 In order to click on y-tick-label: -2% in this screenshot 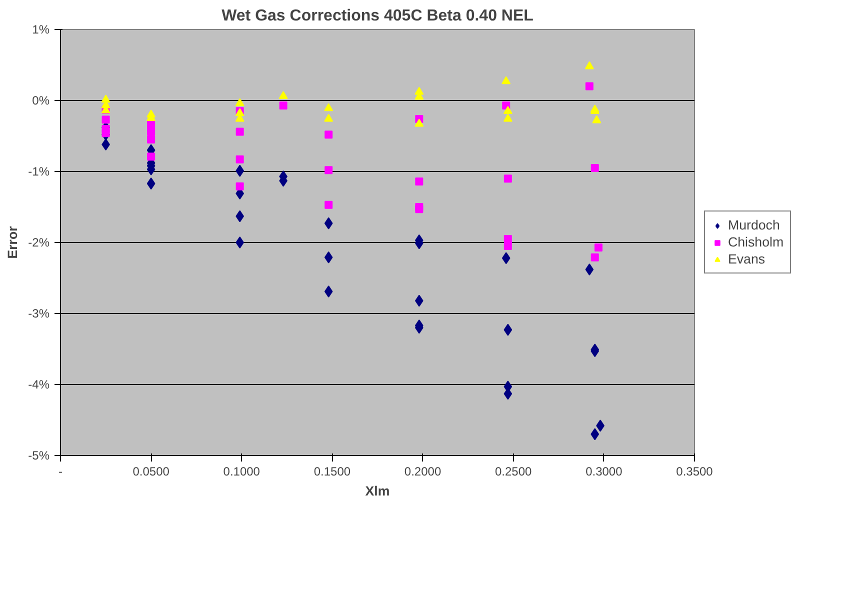, I will do `click(39, 243)`.